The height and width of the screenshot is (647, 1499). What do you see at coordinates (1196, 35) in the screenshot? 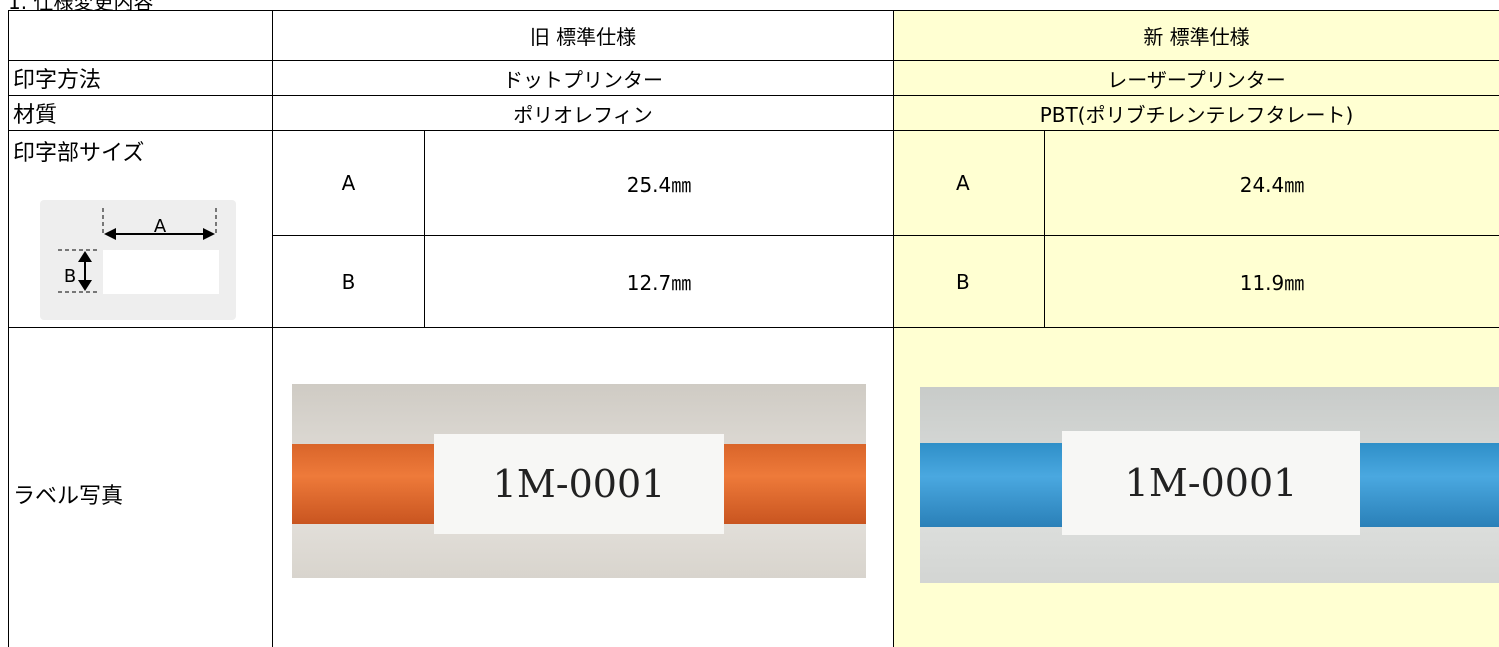
I see `new-header: 新 標準仕様` at bounding box center [1196, 35].